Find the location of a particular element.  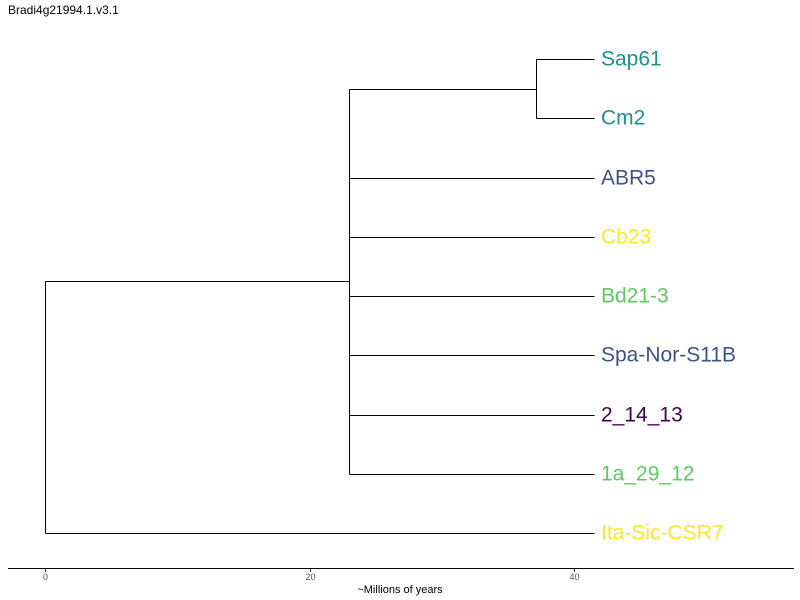

tip-label: Cb23 is located at coordinates (626, 237).